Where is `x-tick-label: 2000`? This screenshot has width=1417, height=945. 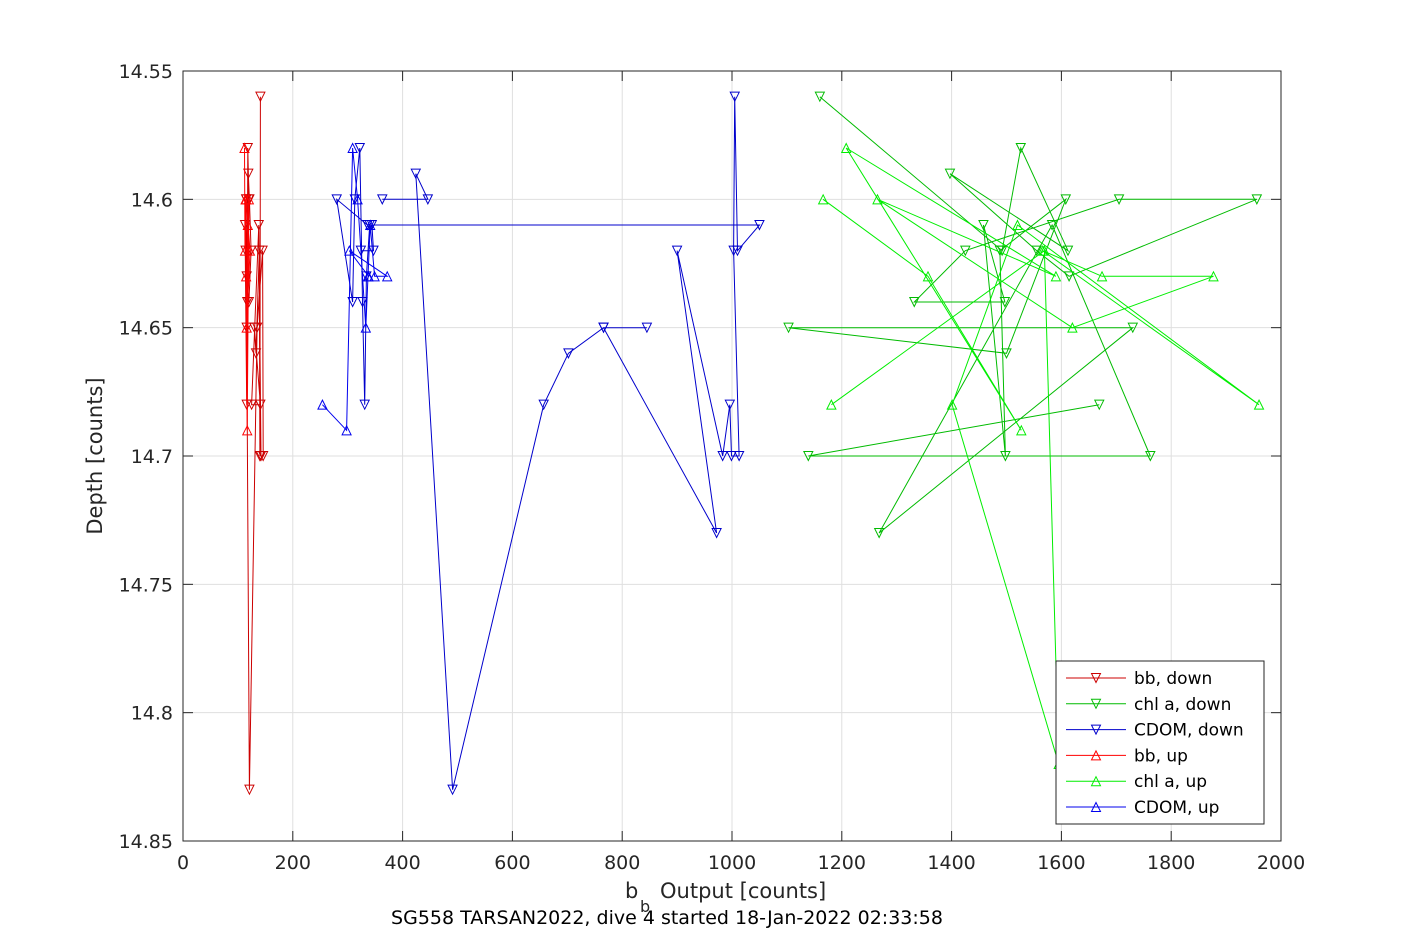
x-tick-label: 2000 is located at coordinates (1281, 863).